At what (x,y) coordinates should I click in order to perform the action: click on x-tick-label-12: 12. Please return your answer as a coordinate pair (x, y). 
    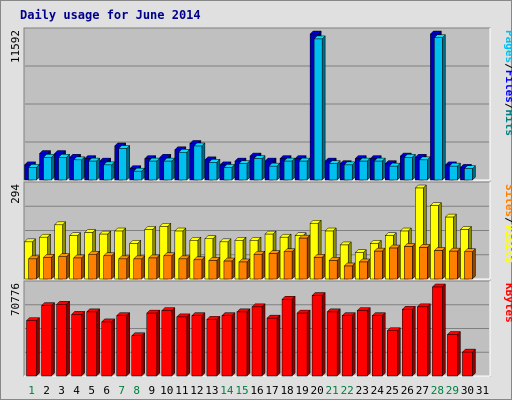
    Looking at the image, I should click on (196, 390).